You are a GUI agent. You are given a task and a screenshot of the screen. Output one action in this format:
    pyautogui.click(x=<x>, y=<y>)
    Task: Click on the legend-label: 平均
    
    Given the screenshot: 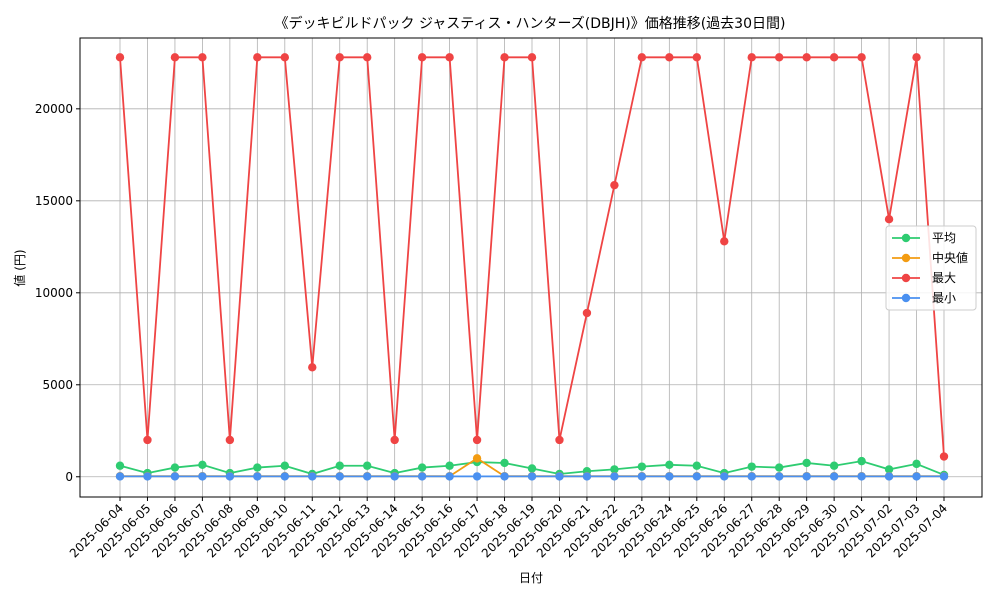 What is the action you would take?
    pyautogui.click(x=944, y=238)
    